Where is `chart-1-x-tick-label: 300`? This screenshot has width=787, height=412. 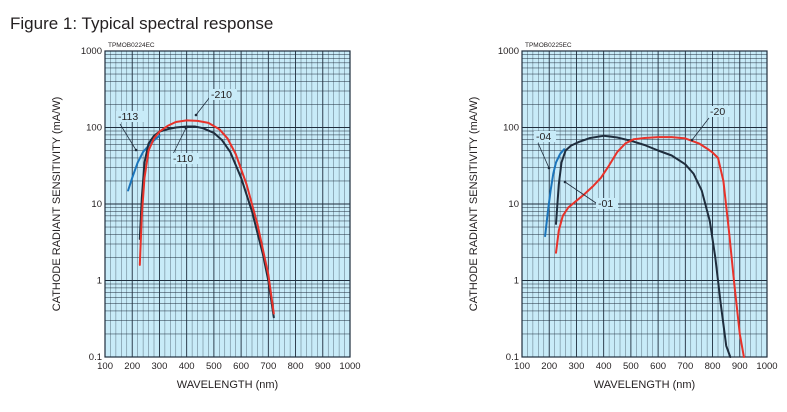
chart-1-x-tick-label: 300 is located at coordinates (160, 366).